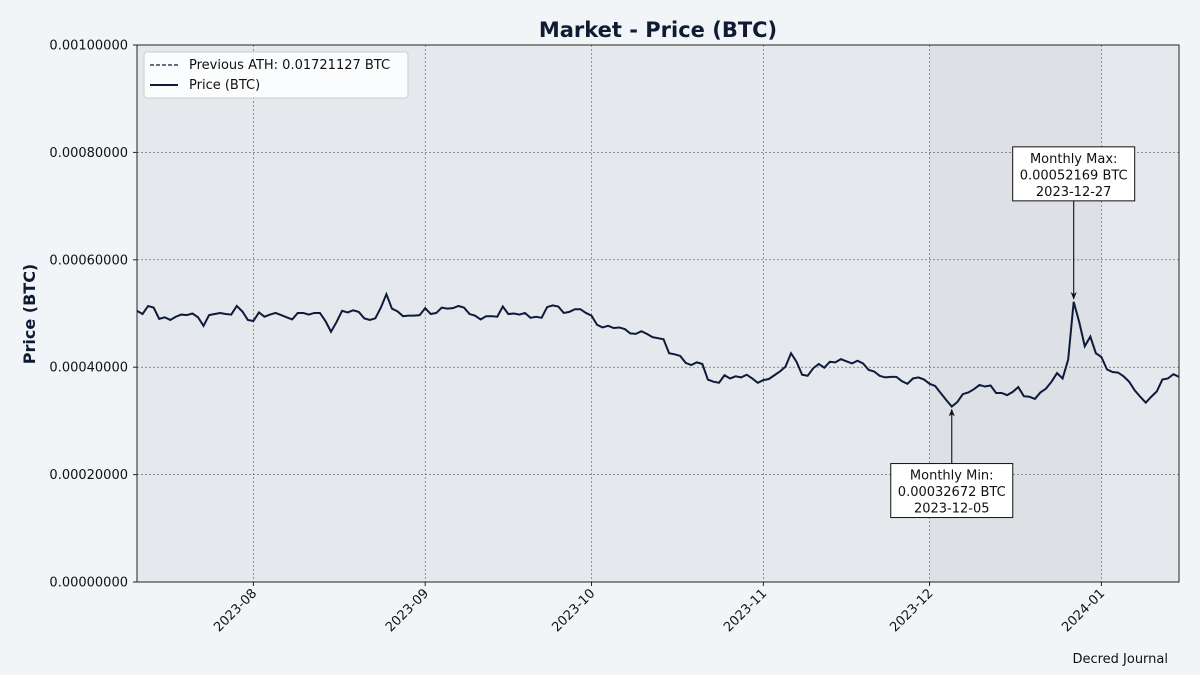 Image resolution: width=1200 pixels, height=675 pixels. What do you see at coordinates (289, 65) in the screenshot?
I see `legend-label-previous-ath: Previous ATH: 0.01721127 BTC` at bounding box center [289, 65].